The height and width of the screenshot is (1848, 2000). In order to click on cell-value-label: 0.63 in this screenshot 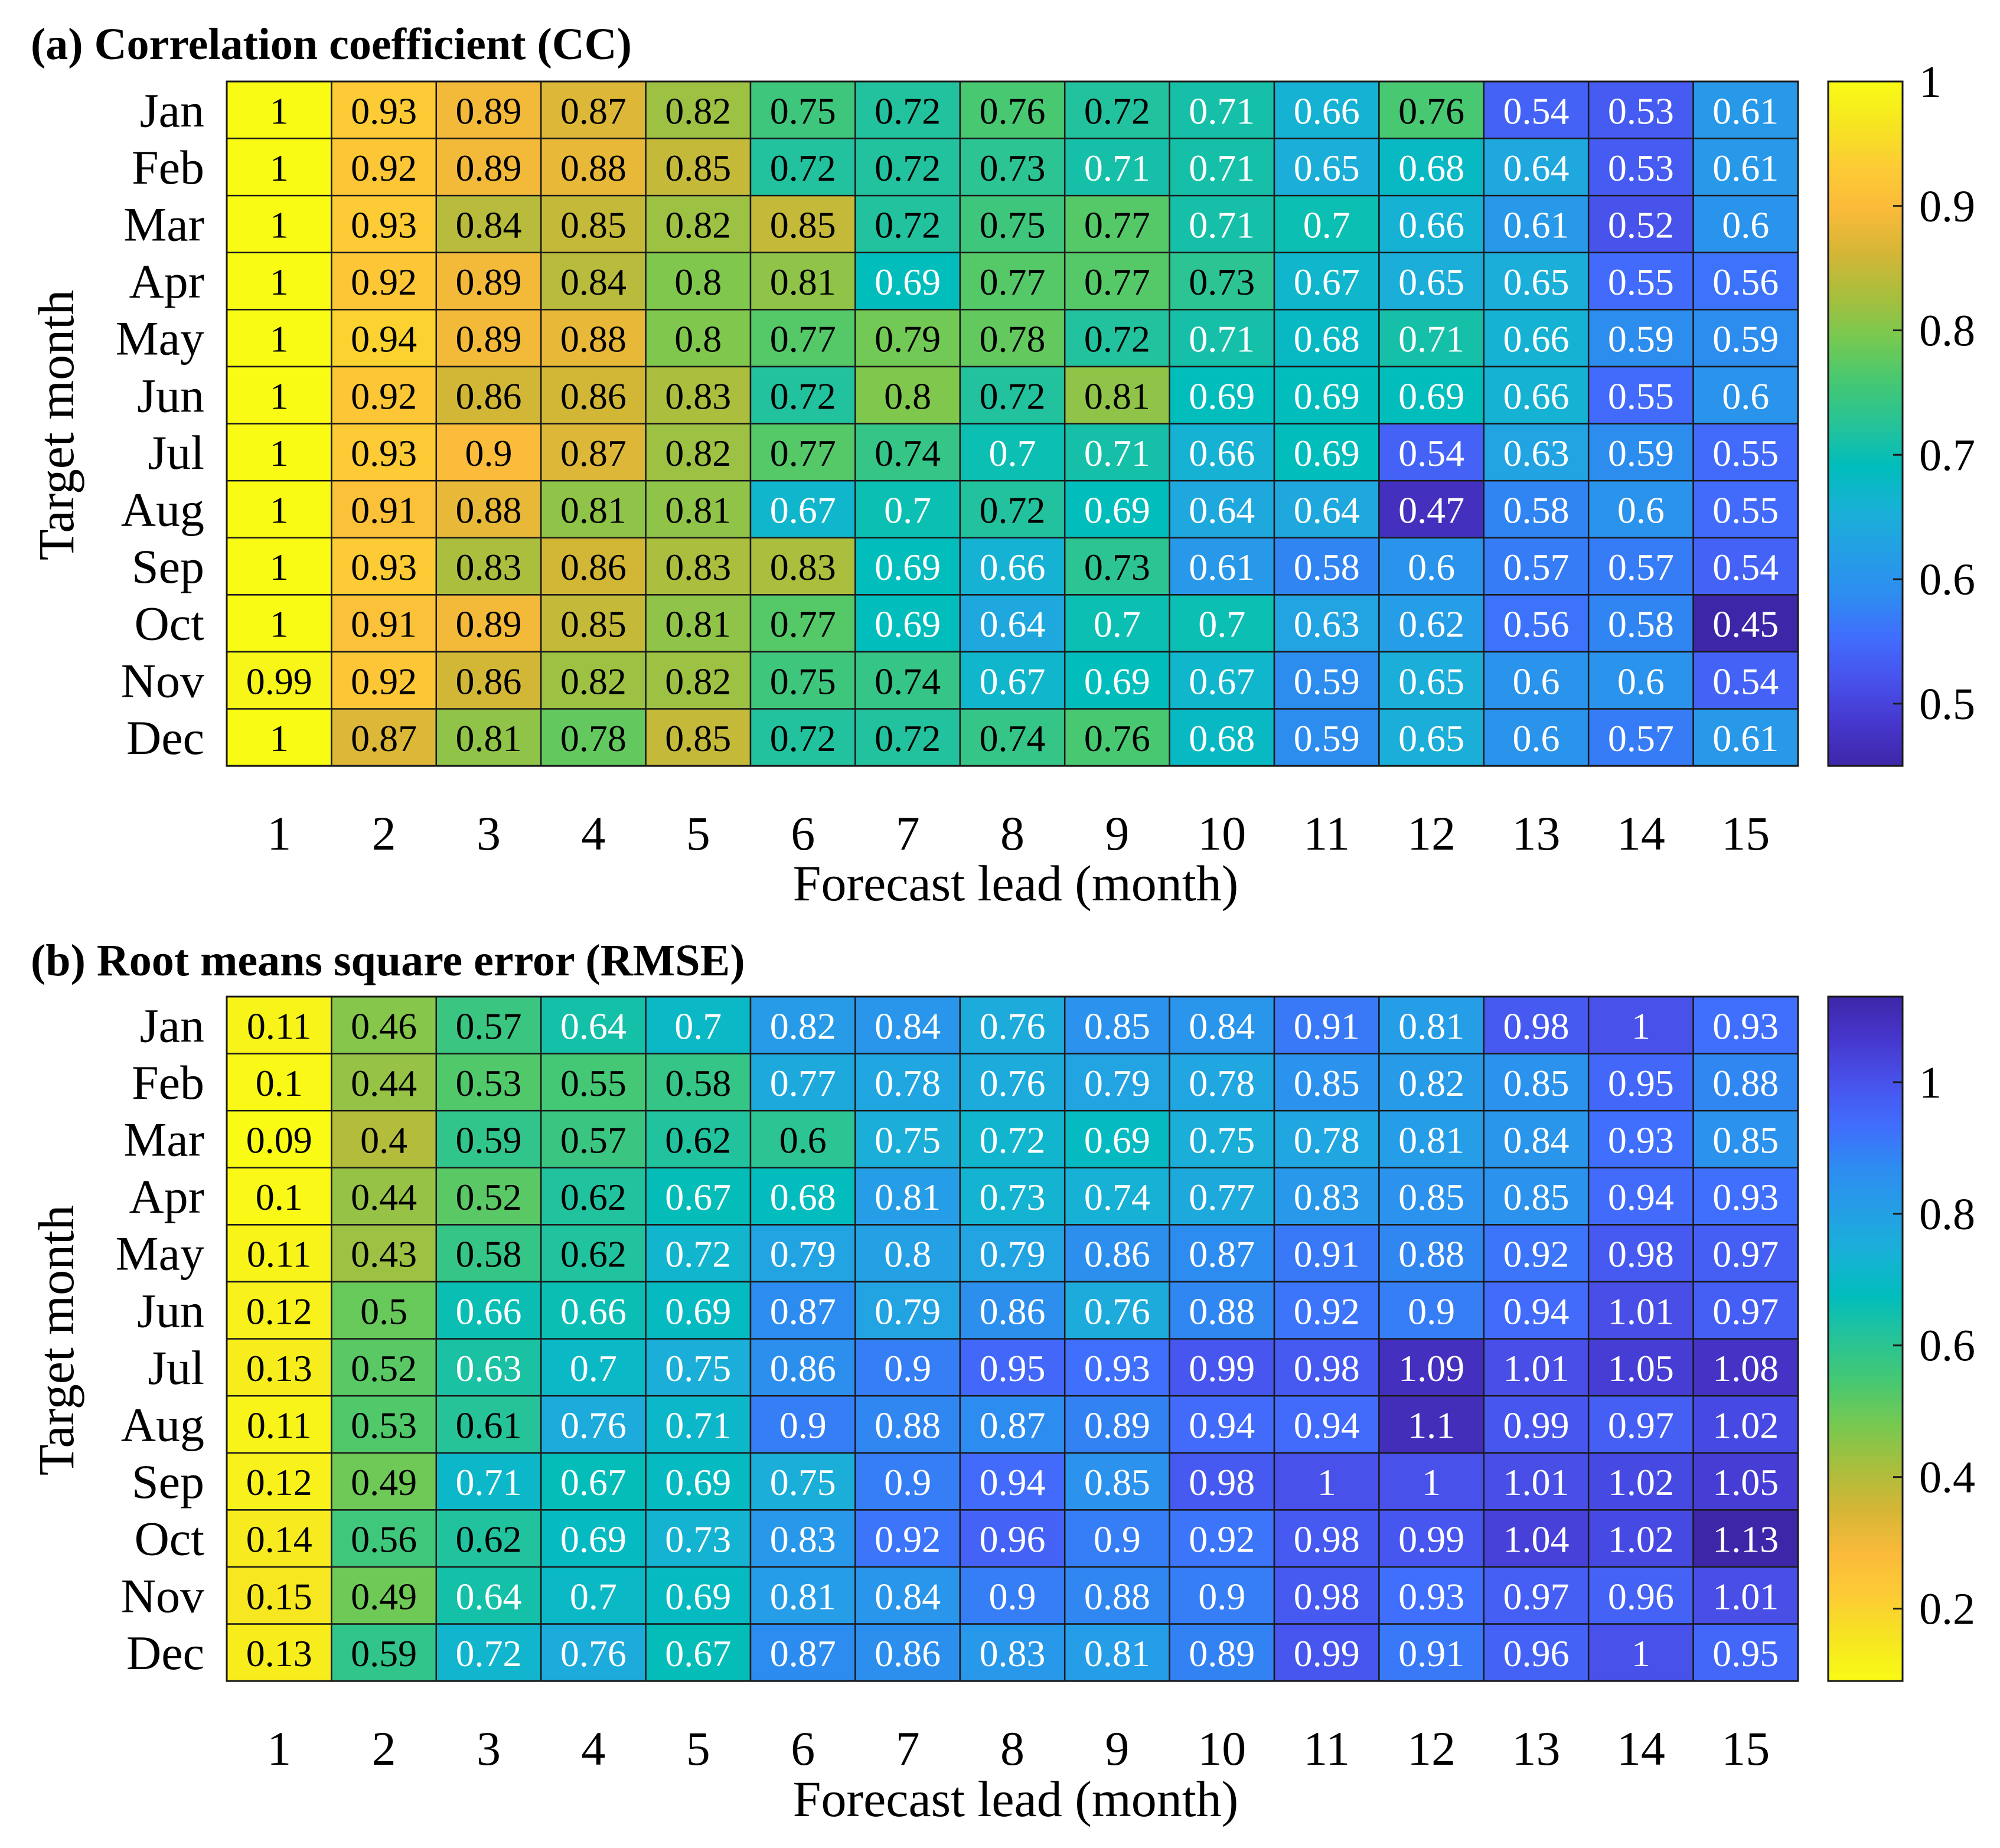, I will do `click(1536, 453)`.